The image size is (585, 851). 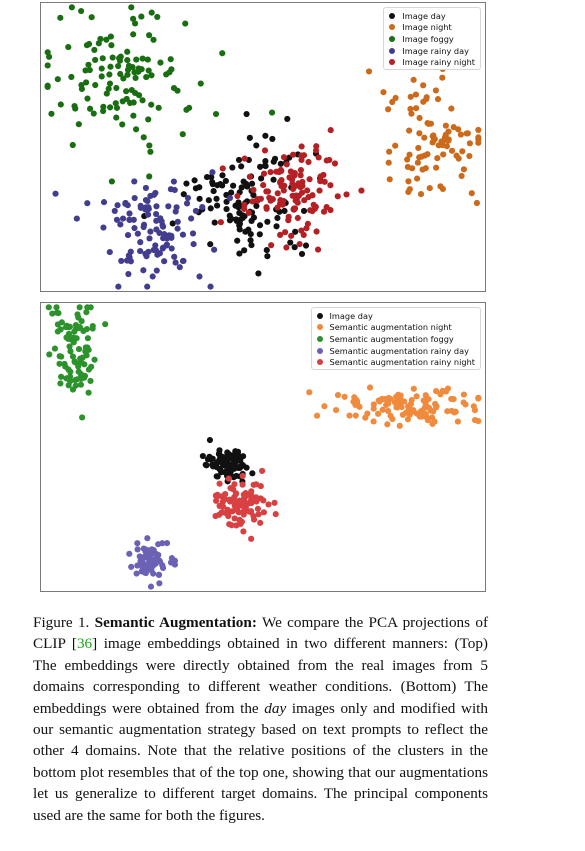 I want to click on legend-item-image-rainy-night: Image rainy night, so click(x=432, y=62).